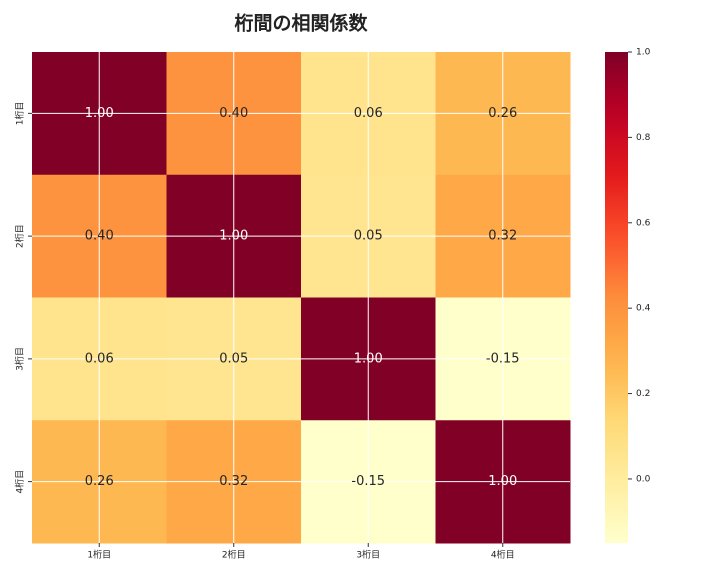  I want to click on colorbar, so click(616, 297).